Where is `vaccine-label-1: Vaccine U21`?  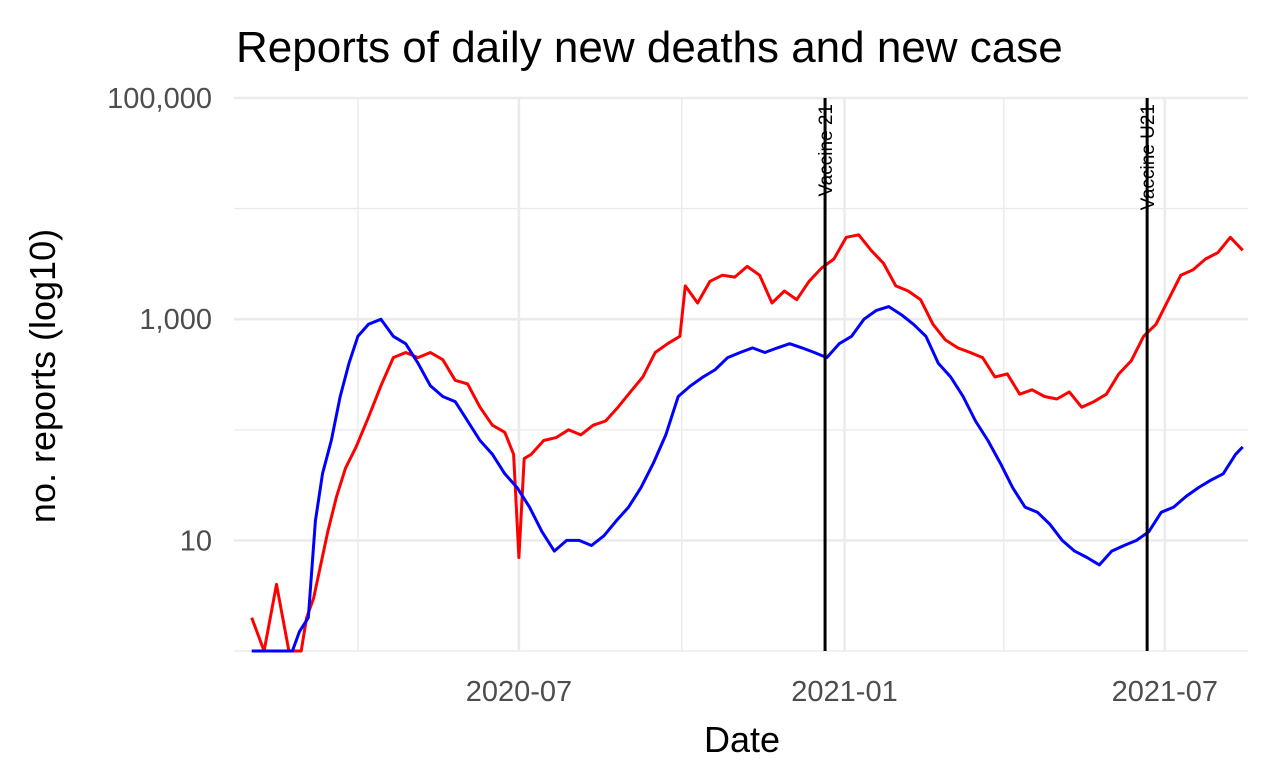 vaccine-label-1: Vaccine U21 is located at coordinates (1148, 157).